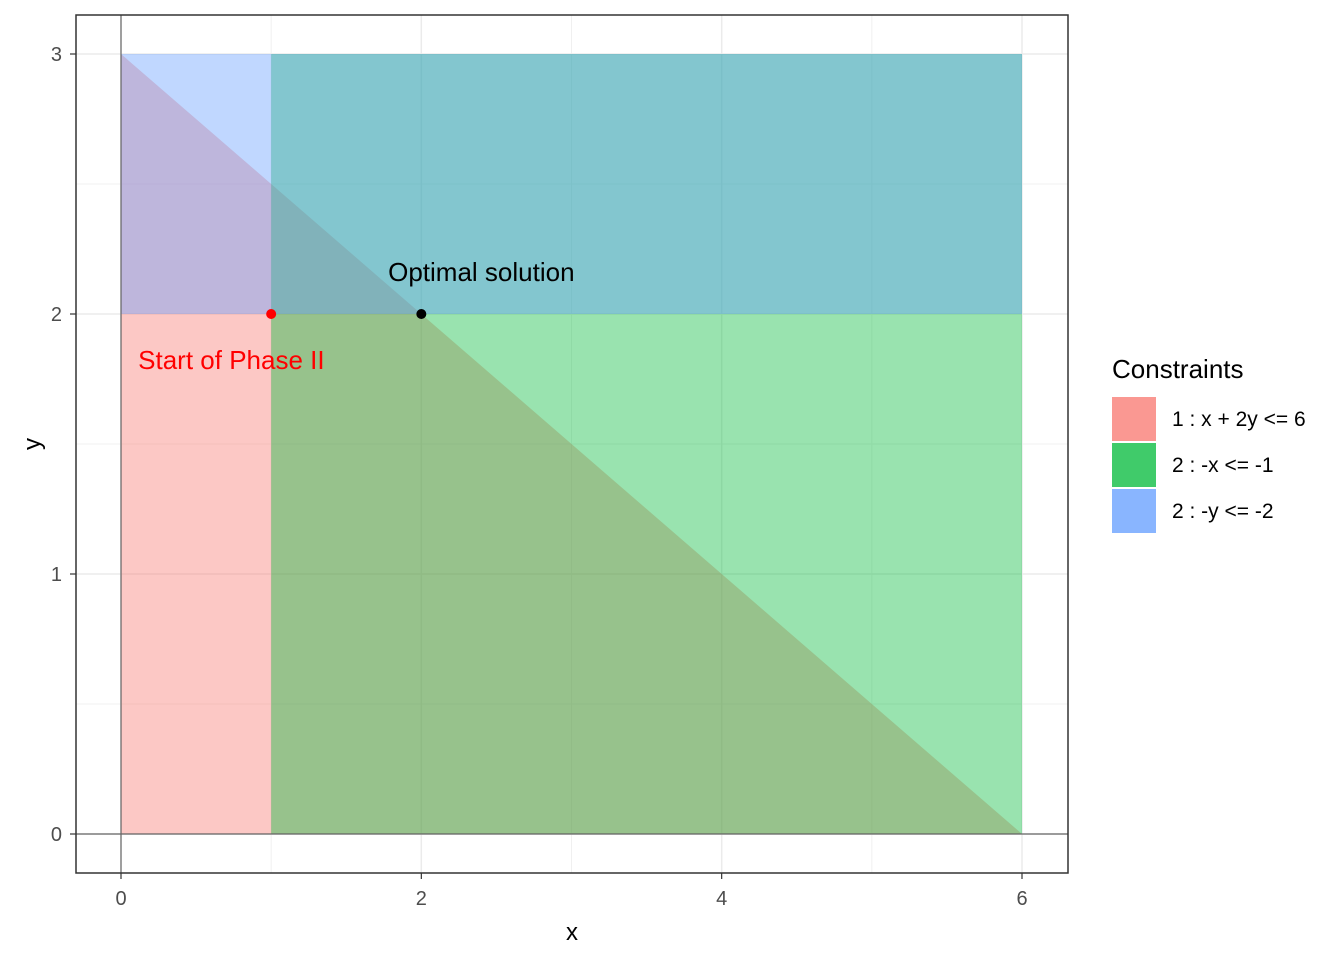 The image size is (1344, 960). What do you see at coordinates (271, 314) in the screenshot?
I see `point-phase-ii-start` at bounding box center [271, 314].